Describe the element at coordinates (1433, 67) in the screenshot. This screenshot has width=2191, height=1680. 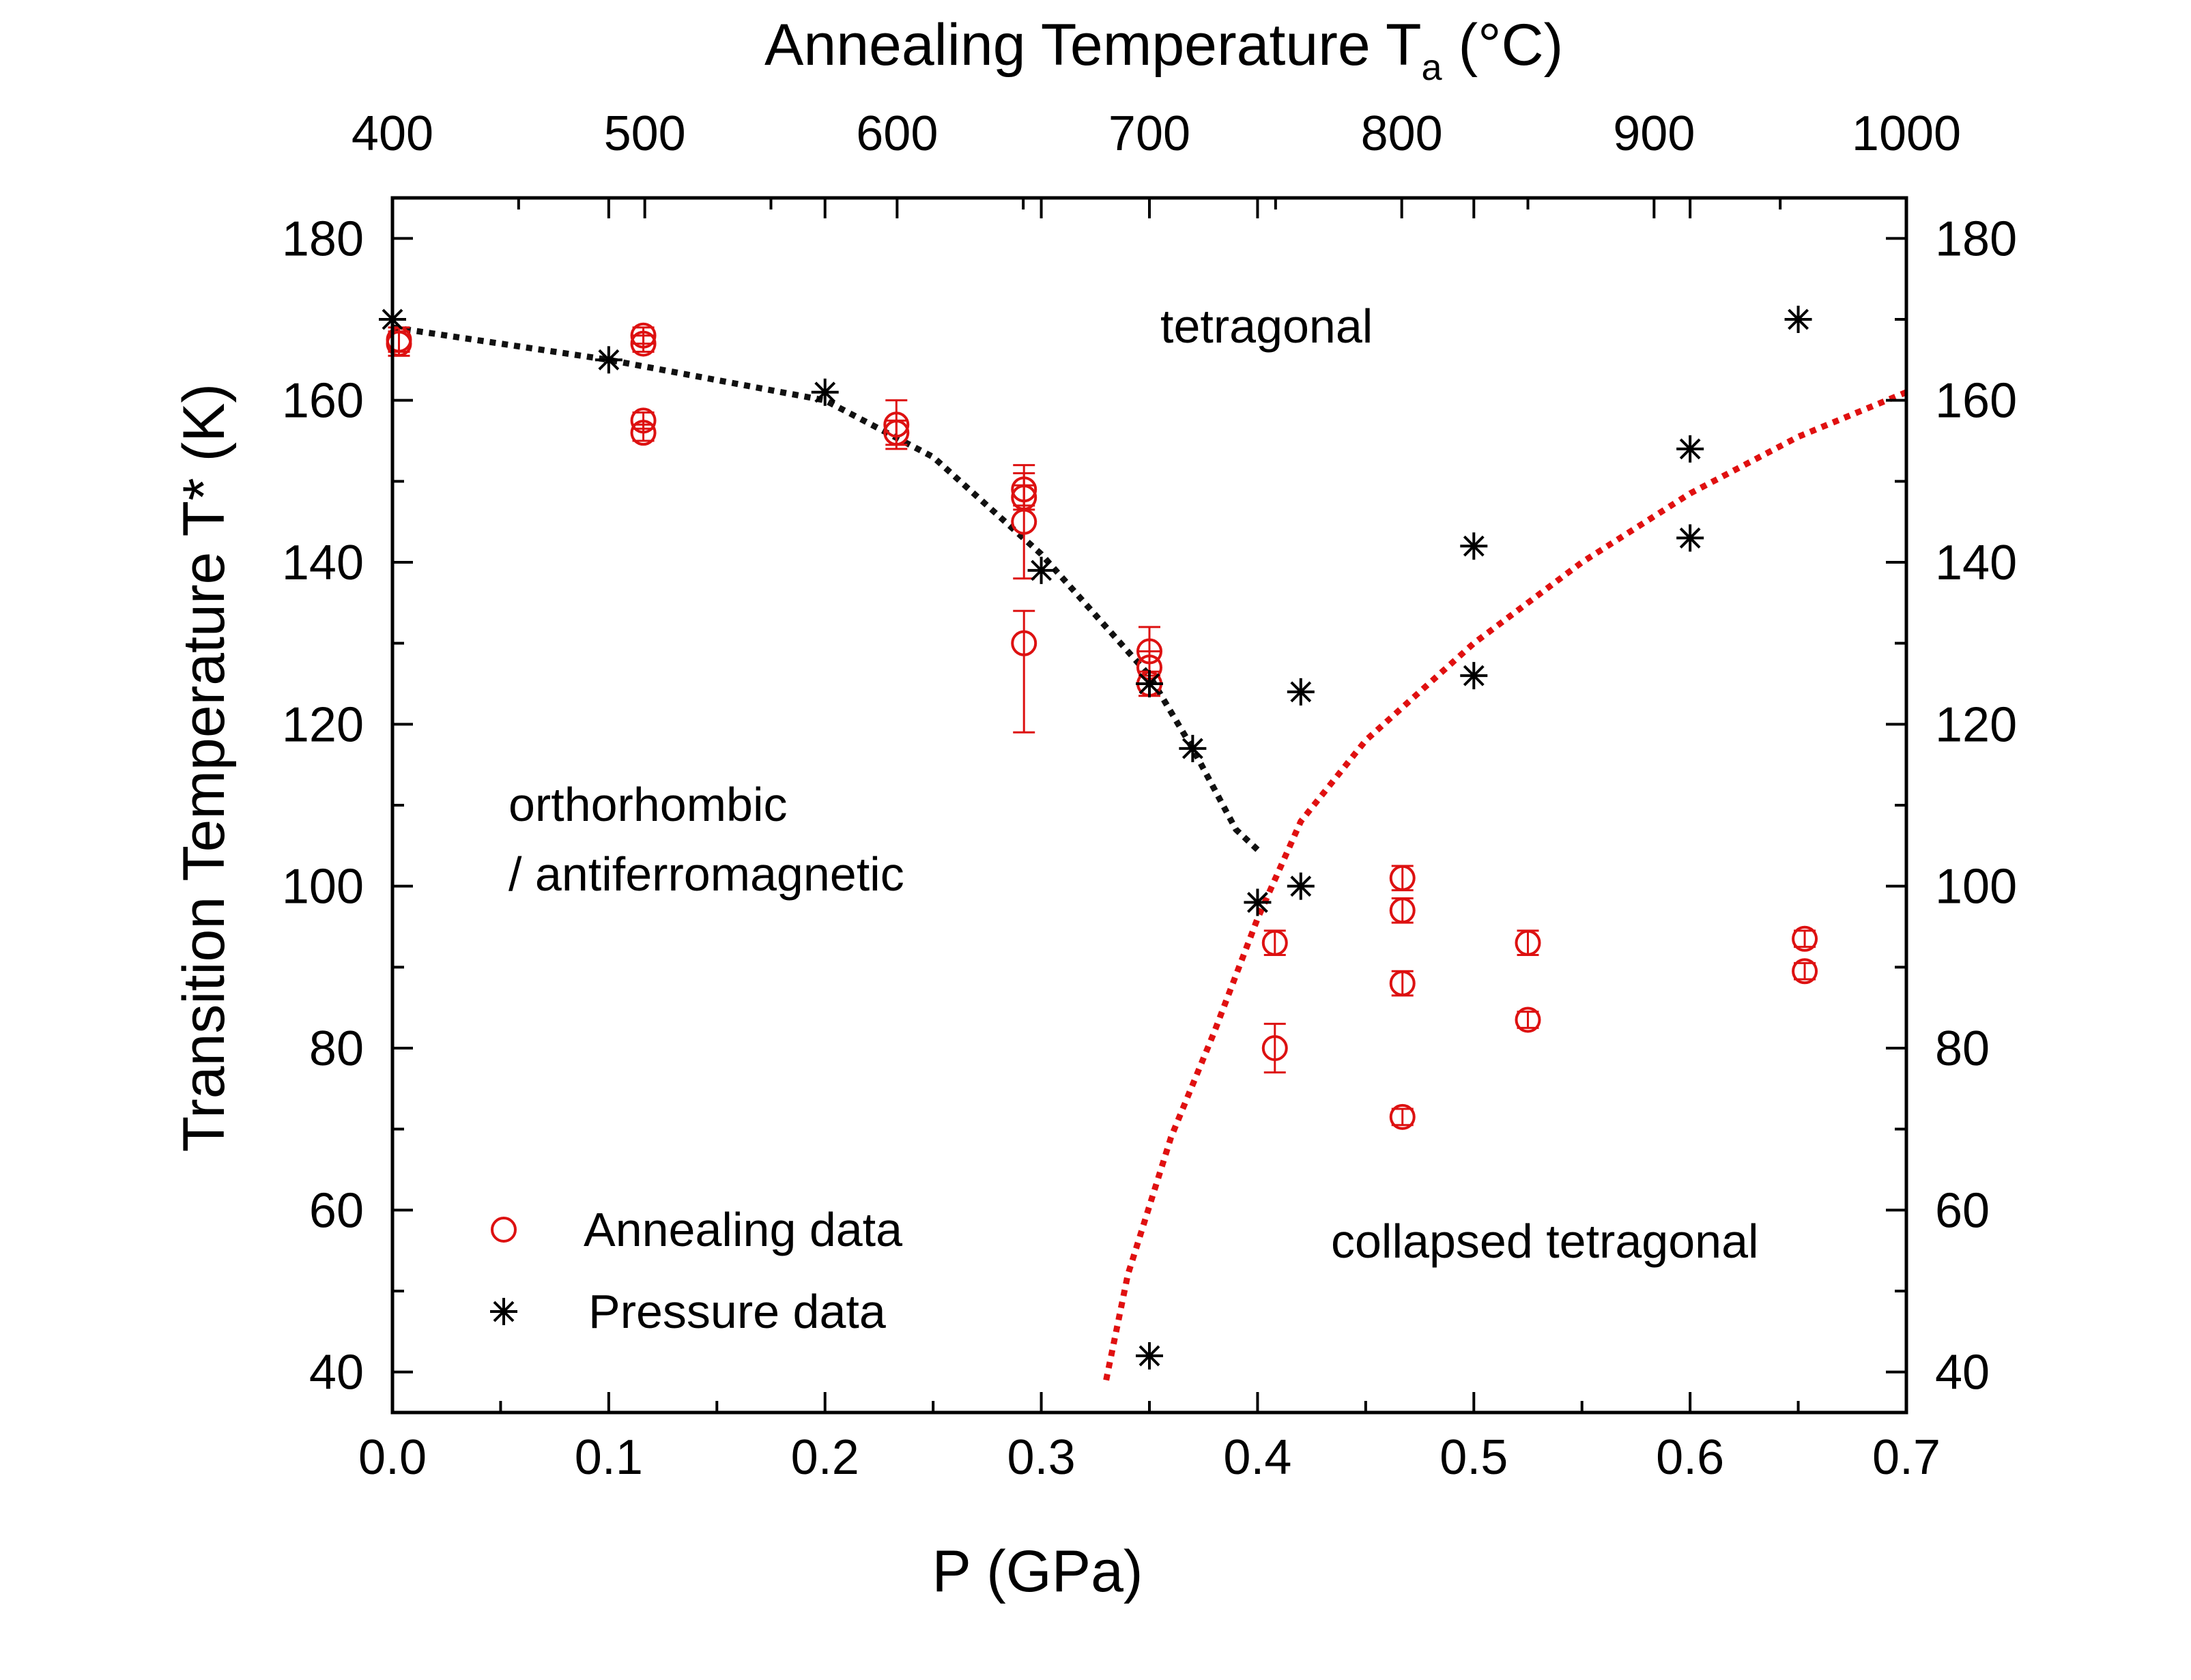
I see `top-x-axis-title-subscript: a` at that location.